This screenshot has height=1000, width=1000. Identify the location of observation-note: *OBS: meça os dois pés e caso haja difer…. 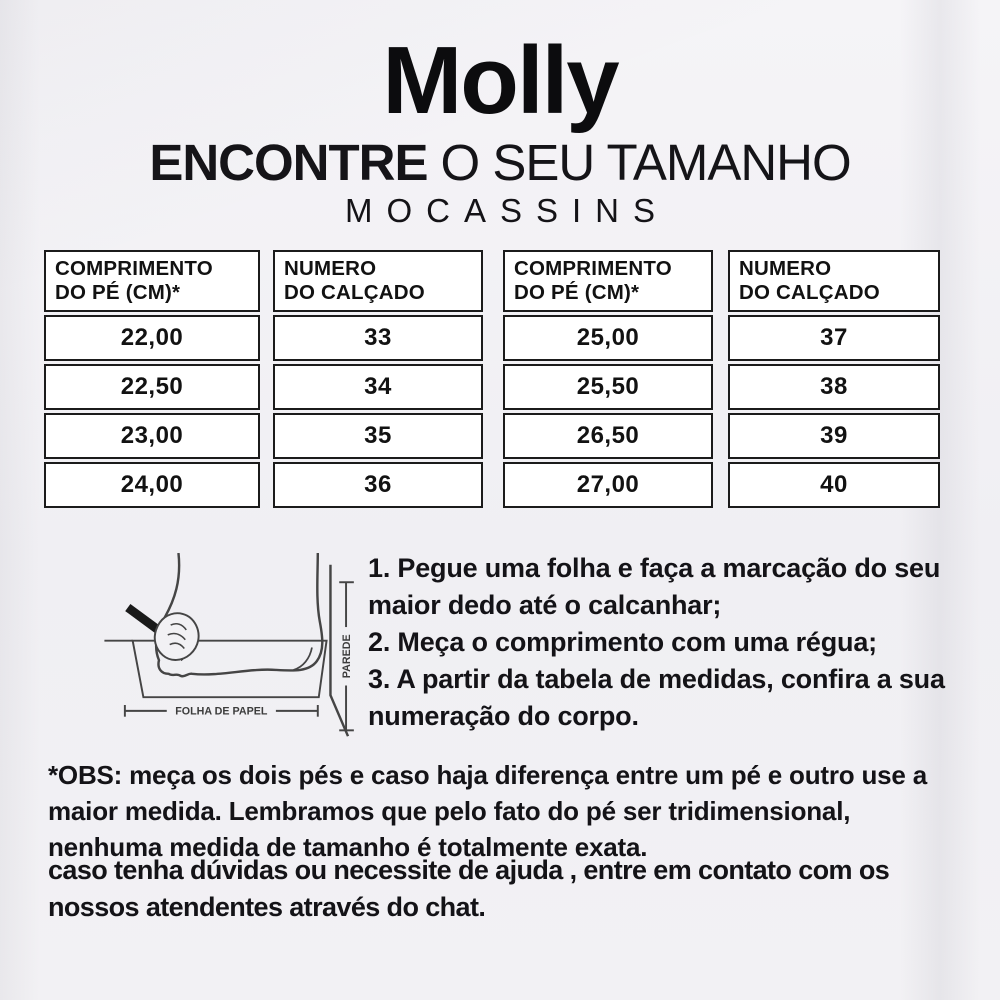
(487, 811).